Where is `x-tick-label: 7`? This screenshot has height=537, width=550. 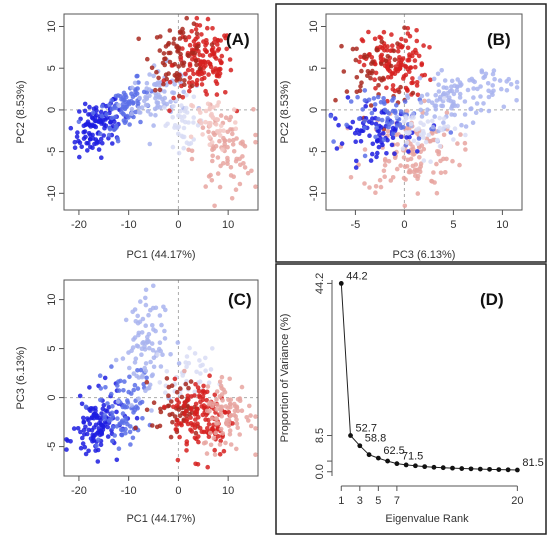
x-tick-label: 7 is located at coordinates (397, 501).